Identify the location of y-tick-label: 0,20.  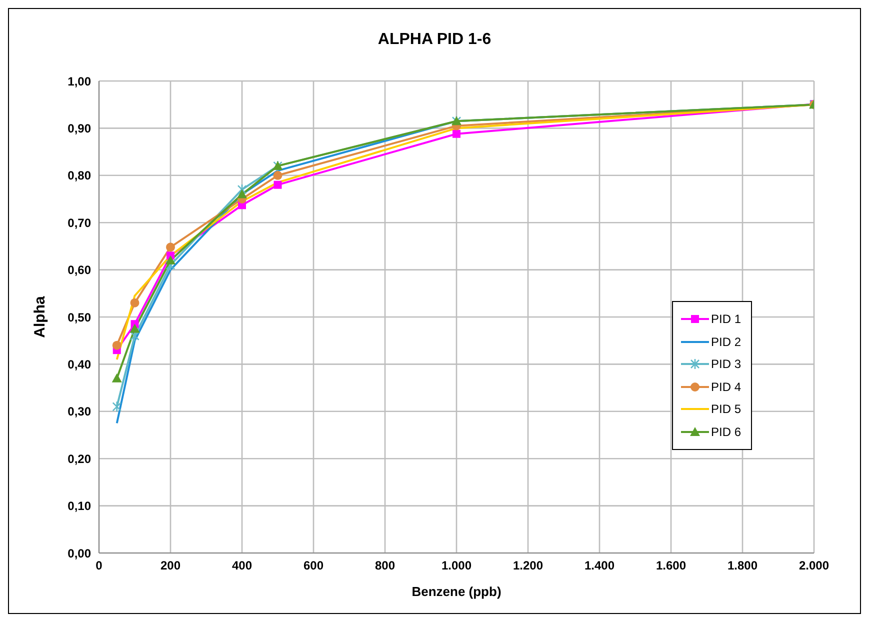
(80, 459).